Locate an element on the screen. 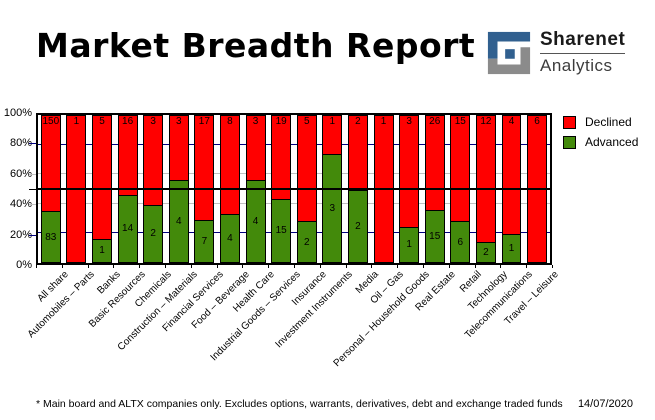 Image resolution: width=655 pixels, height=420 pixels. advanced-count-label: 6 is located at coordinates (460, 242).